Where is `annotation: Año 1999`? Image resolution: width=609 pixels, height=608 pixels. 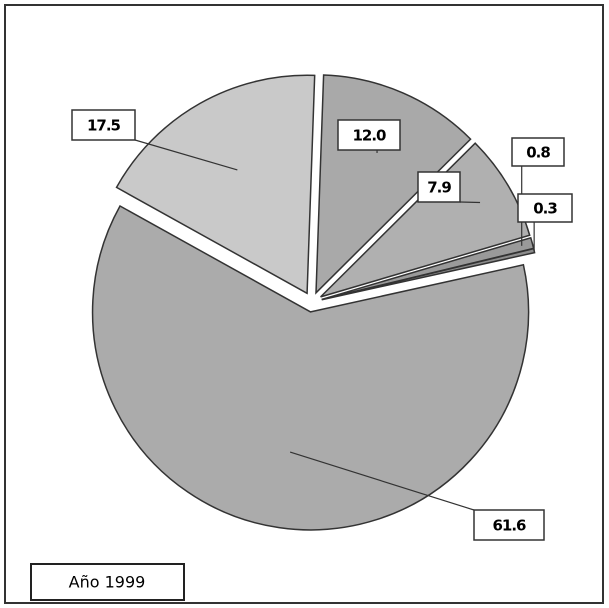 annotation: Año 1999 is located at coordinates (107, 582).